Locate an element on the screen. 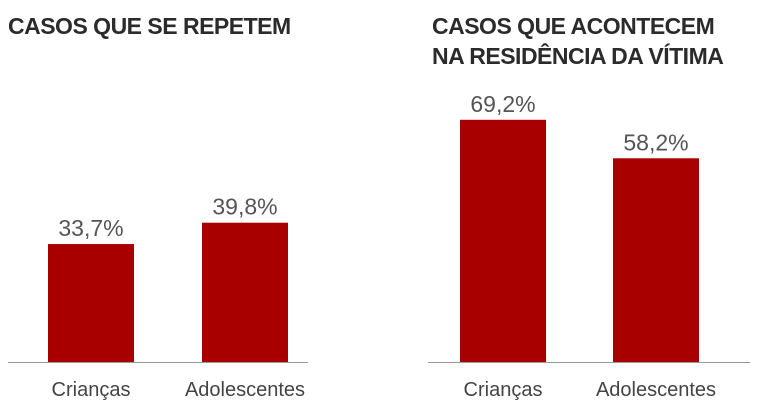  value-label: 39,8% is located at coordinates (244, 207).